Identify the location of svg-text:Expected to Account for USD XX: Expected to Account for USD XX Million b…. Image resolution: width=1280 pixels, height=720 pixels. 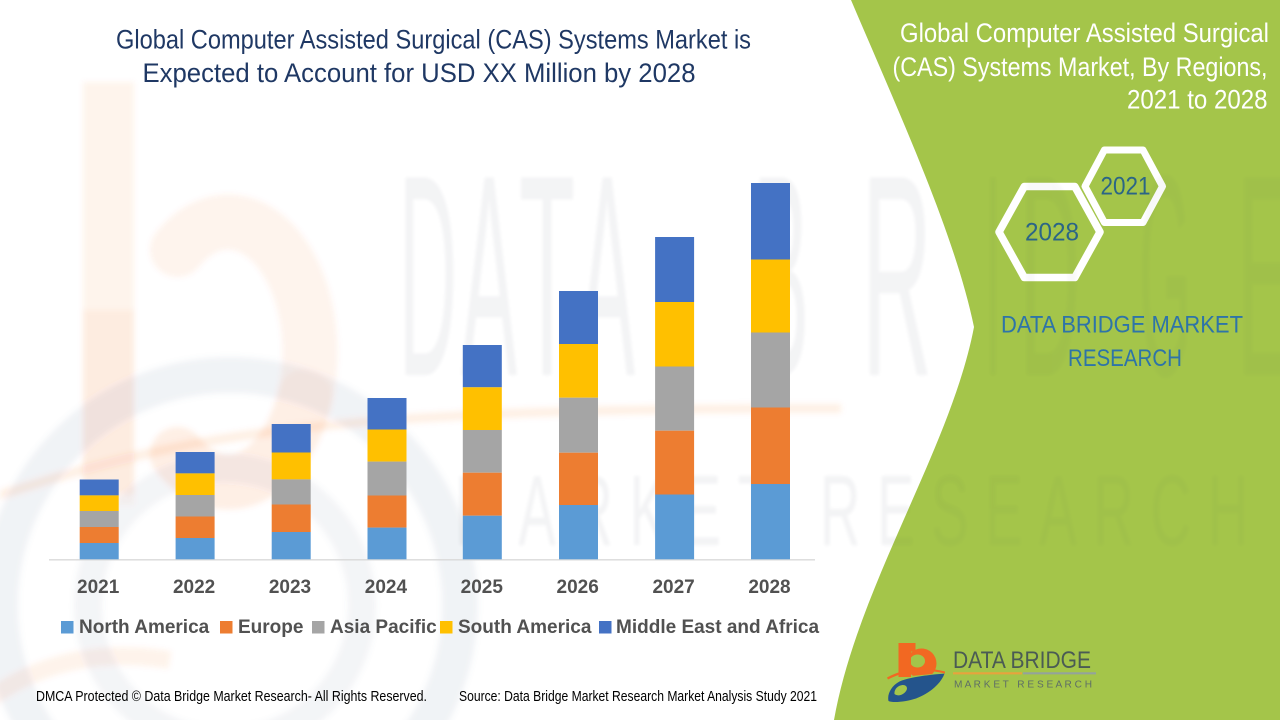
(419, 73).